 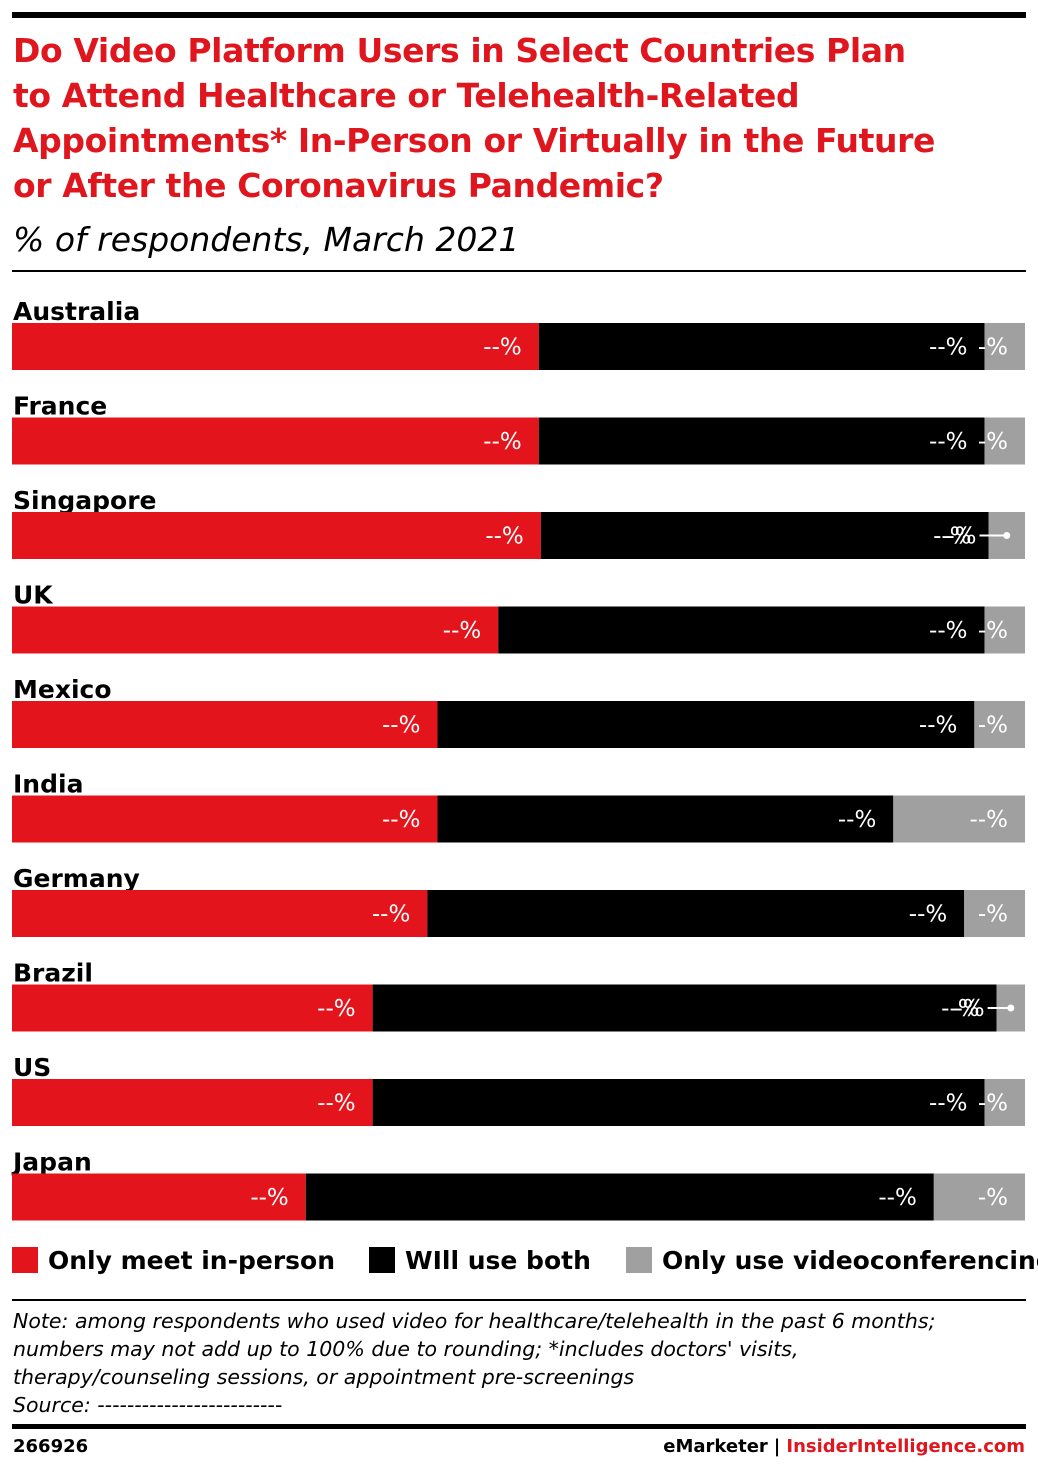 I want to click on value-label-video-singapore: -%, so click(x=961, y=537).